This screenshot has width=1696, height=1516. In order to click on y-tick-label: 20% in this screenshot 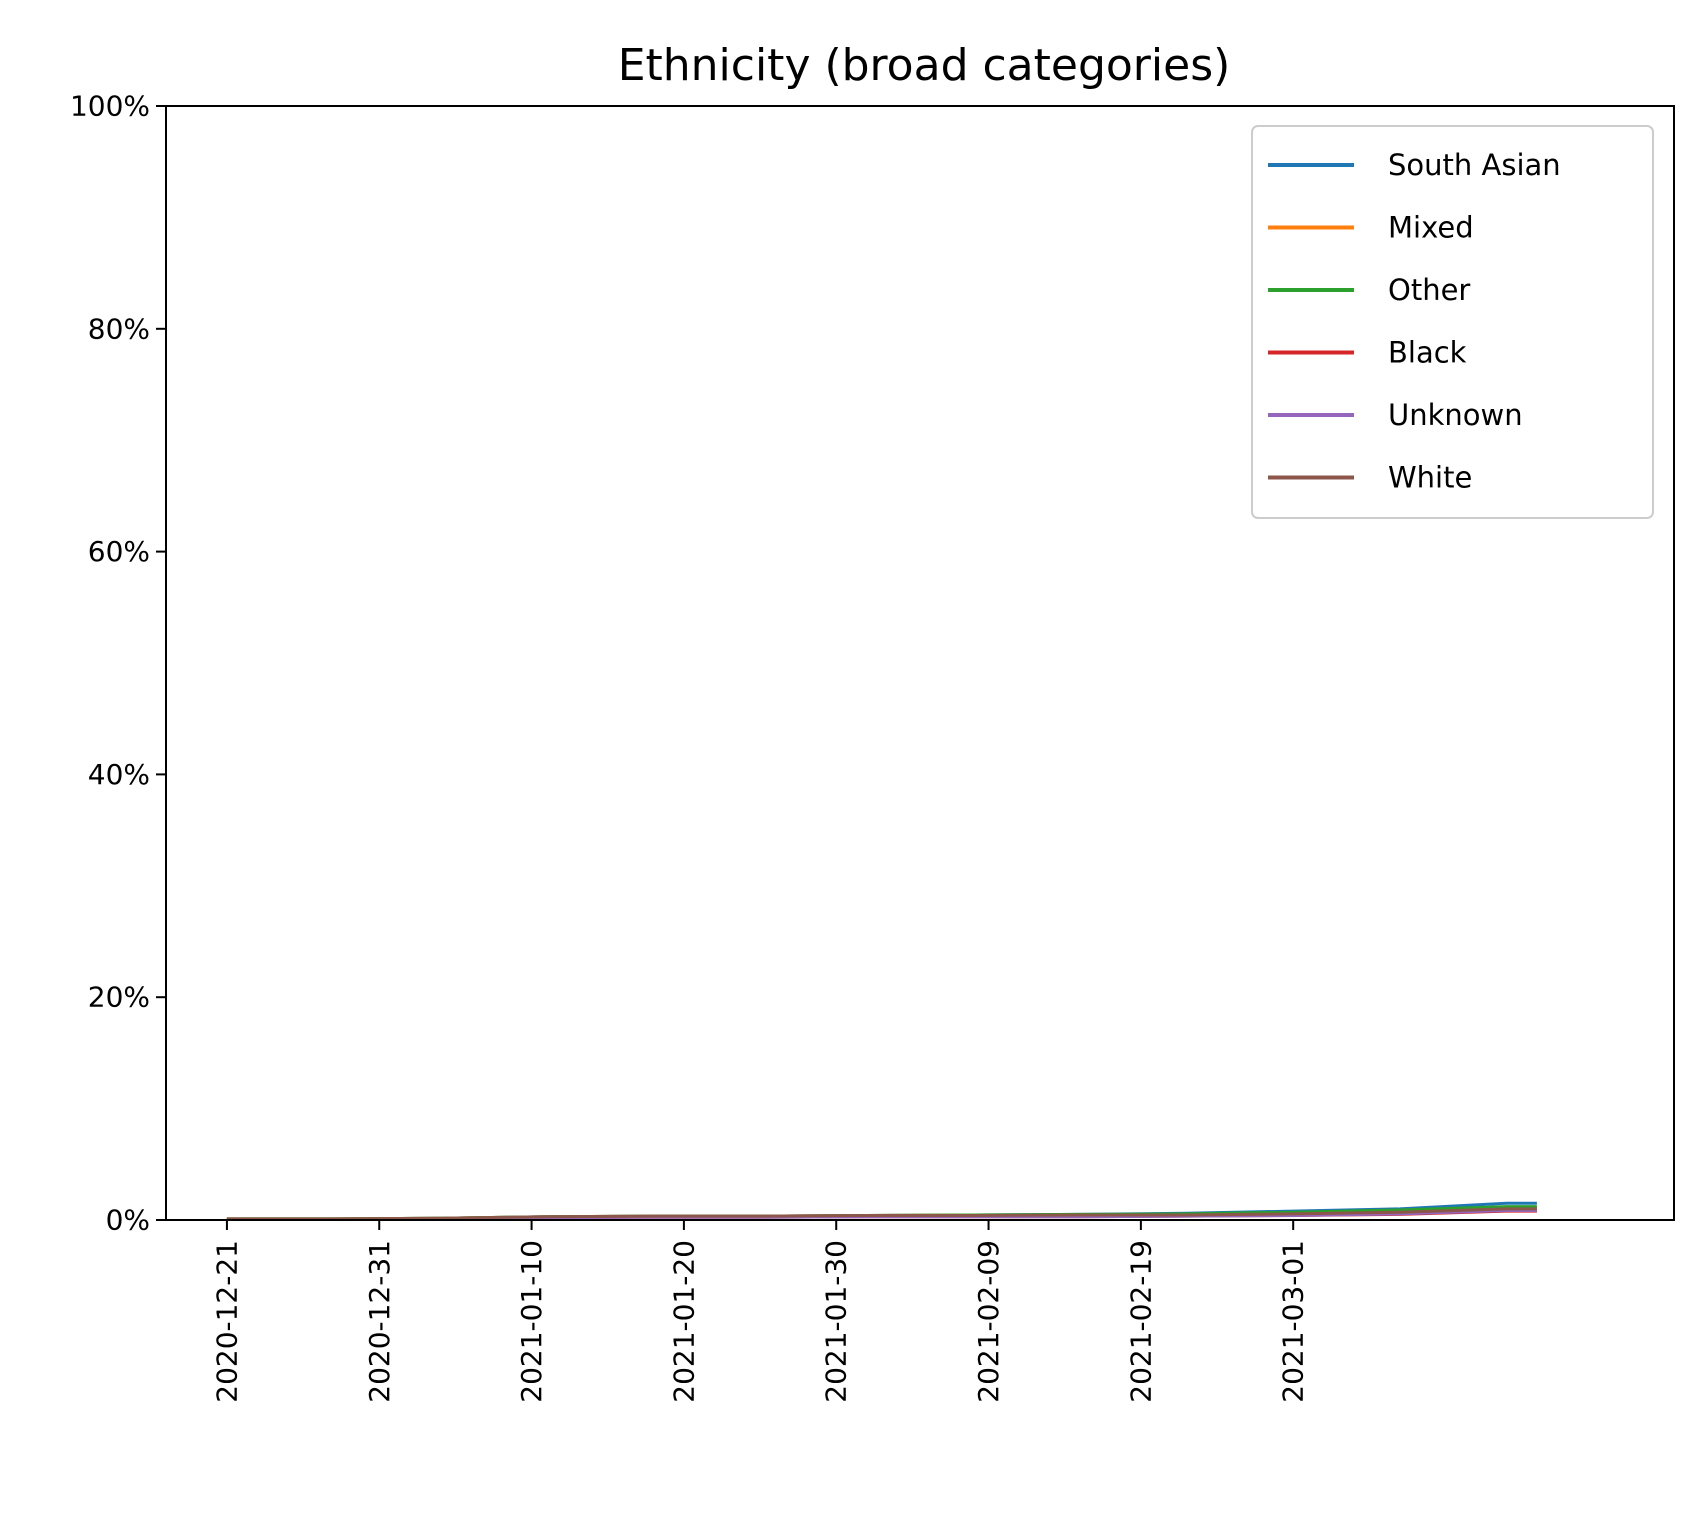, I will do `click(119, 997)`.